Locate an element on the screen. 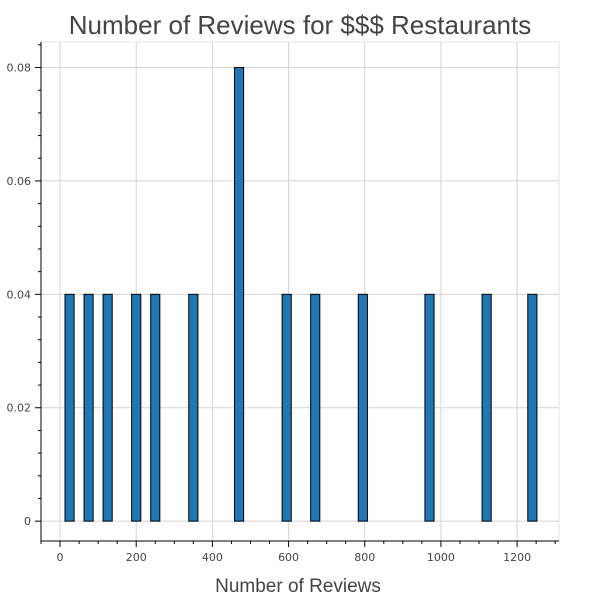  y-tick-label: 0.02 is located at coordinates (19, 408).